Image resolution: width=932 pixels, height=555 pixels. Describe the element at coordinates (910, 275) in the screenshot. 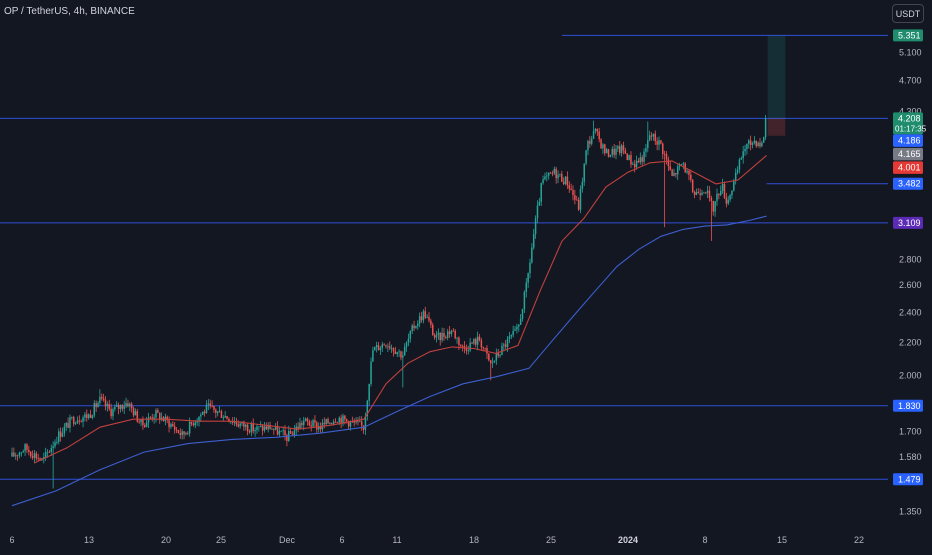

I see `price-axis-bg` at that location.